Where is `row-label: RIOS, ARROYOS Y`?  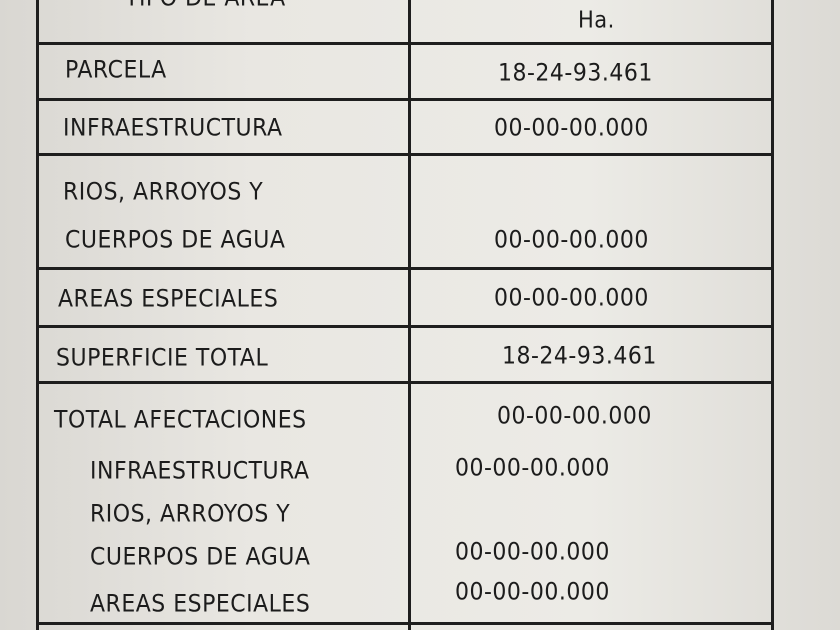 row-label: RIOS, ARROYOS Y is located at coordinates (163, 192).